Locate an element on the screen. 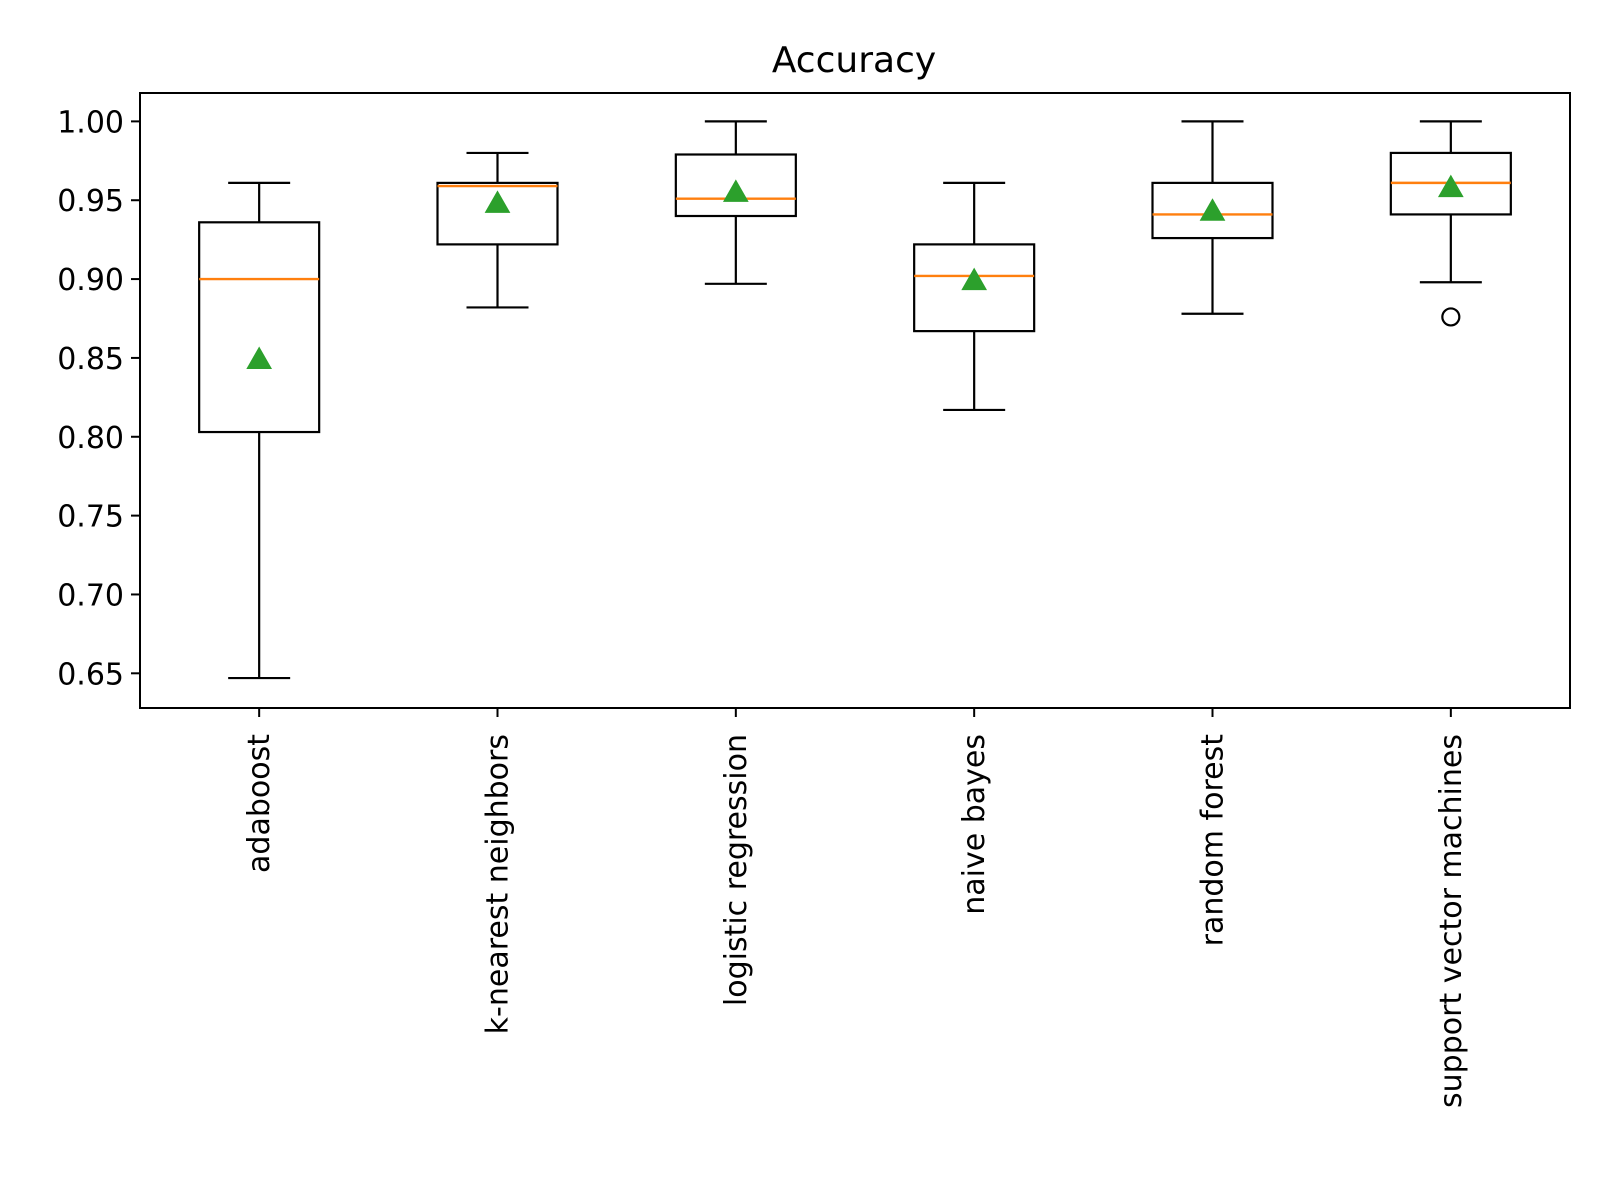 This screenshot has height=1200, width=1600. y-tick-label: 0.85 is located at coordinates (90, 359).